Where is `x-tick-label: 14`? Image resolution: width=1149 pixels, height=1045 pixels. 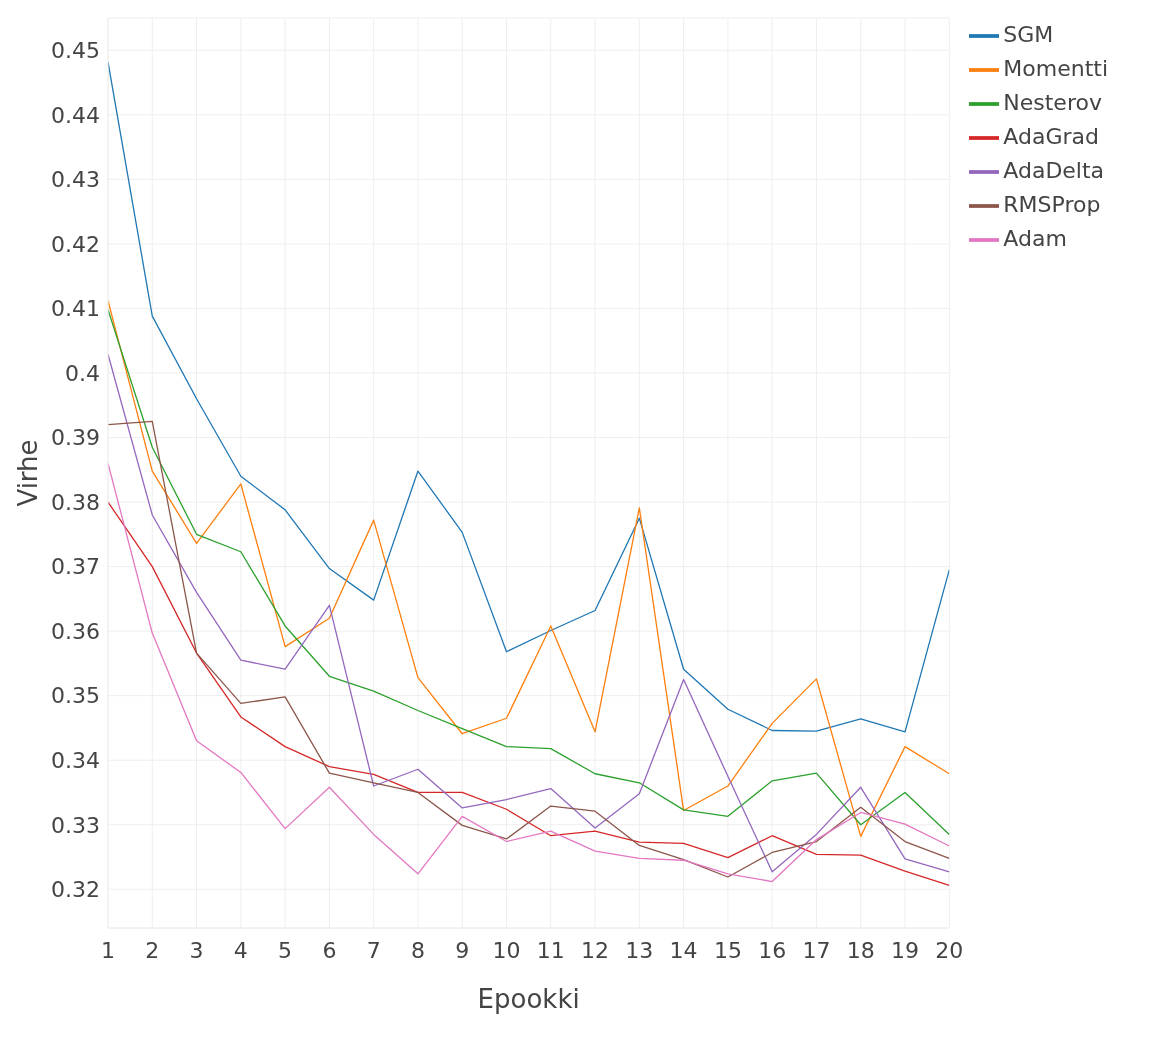 x-tick-label: 14 is located at coordinates (683, 950).